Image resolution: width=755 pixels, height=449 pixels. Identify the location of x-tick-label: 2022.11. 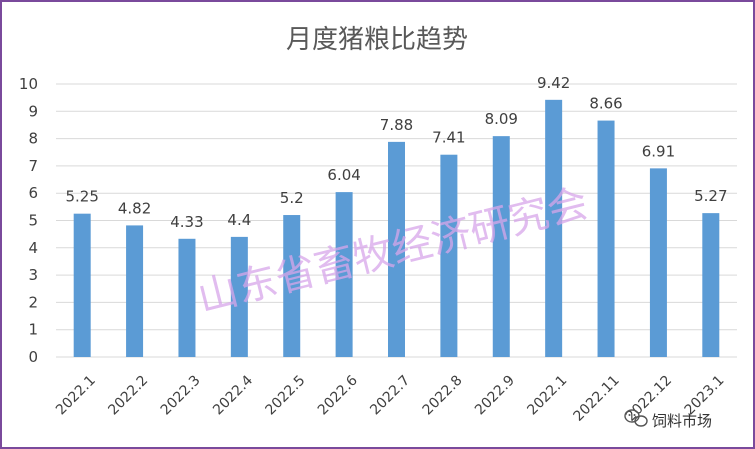
(597, 398).